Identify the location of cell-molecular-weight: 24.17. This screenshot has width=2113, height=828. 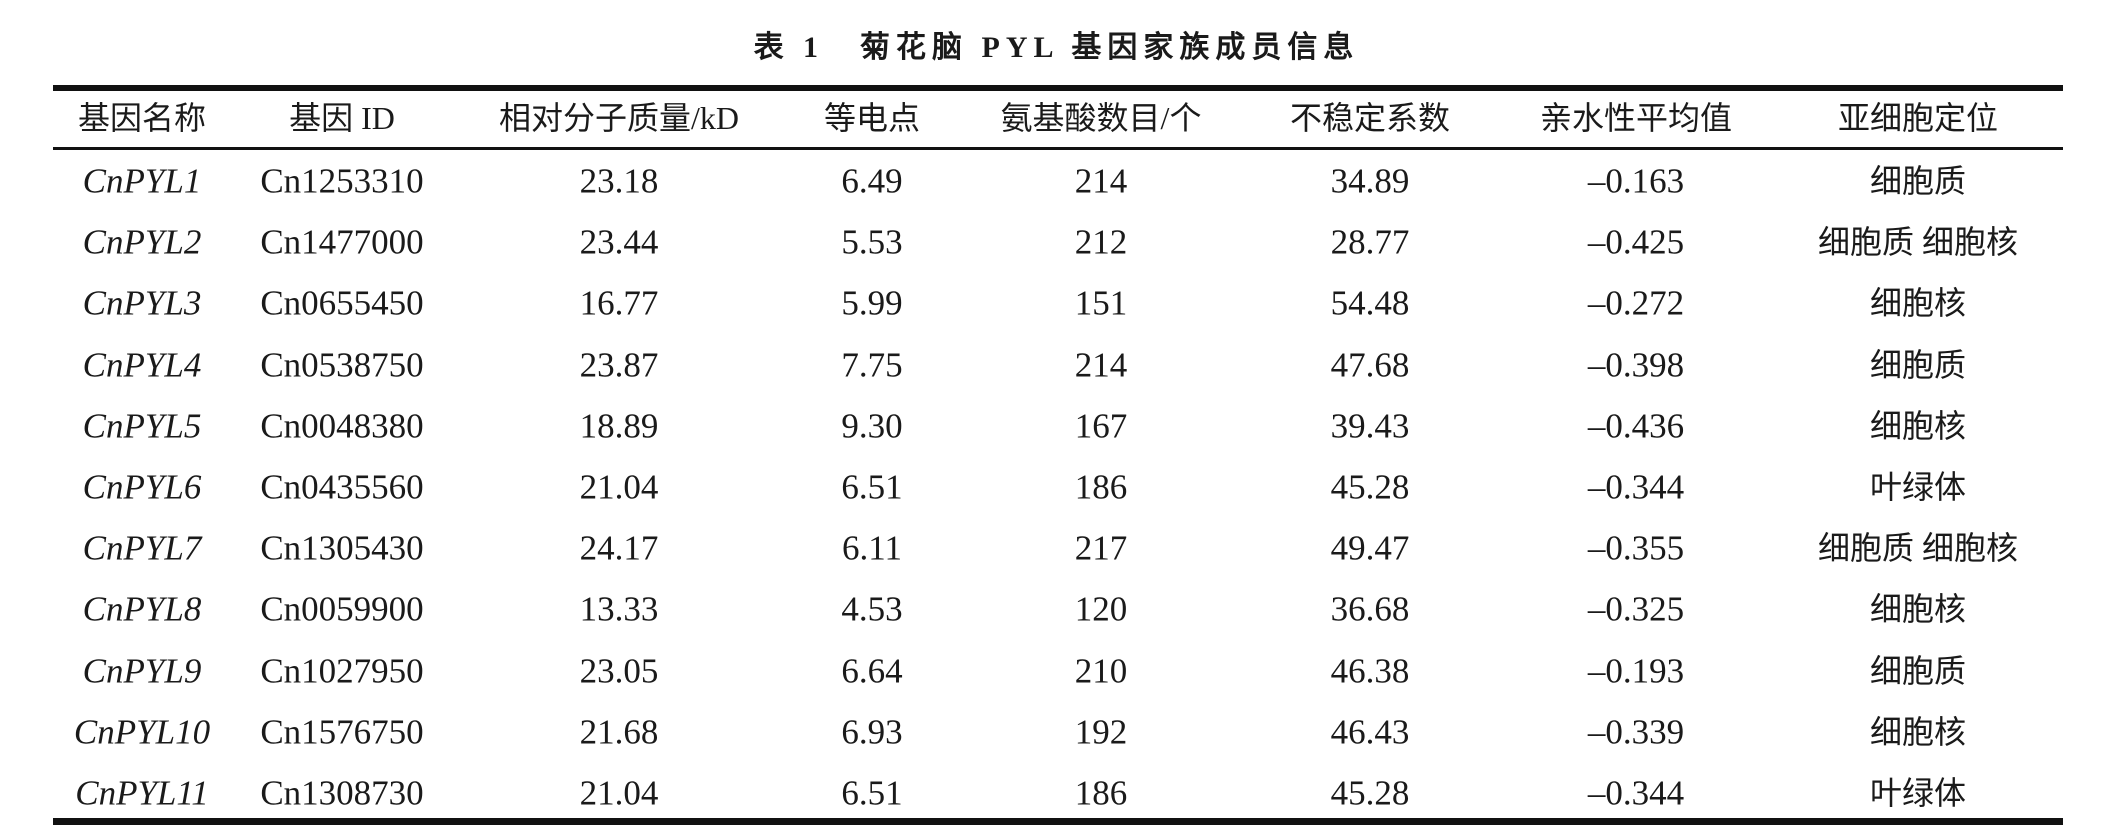
(619, 548).